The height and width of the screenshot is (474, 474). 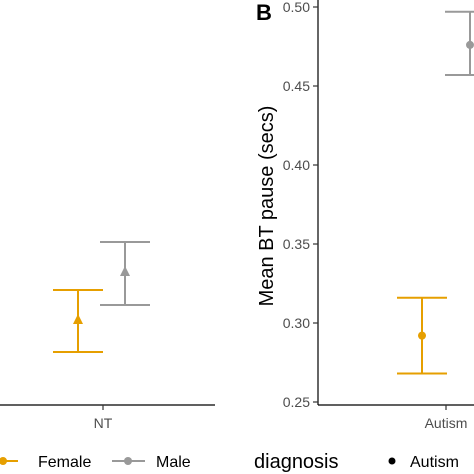 What do you see at coordinates (267, 206) in the screenshot?
I see `panel-b-y-axis-title: Mean BT pause (secs)` at bounding box center [267, 206].